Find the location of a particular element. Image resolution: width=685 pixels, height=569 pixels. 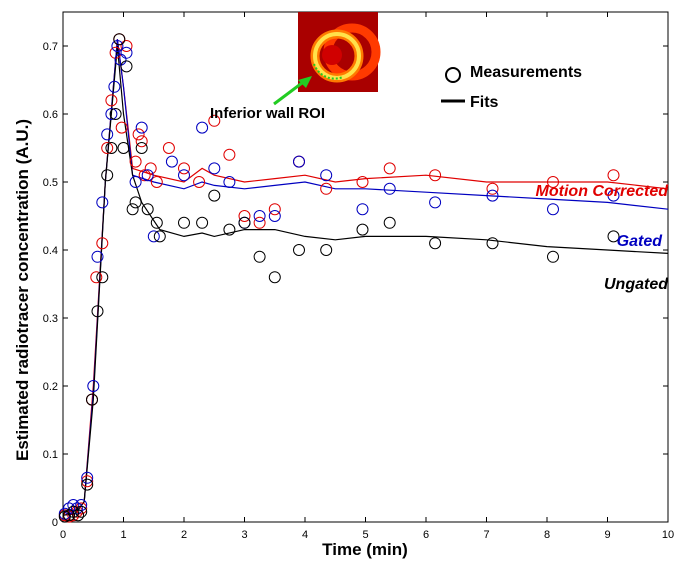

y-tick-label: 0.7 is located at coordinates (50, 47).